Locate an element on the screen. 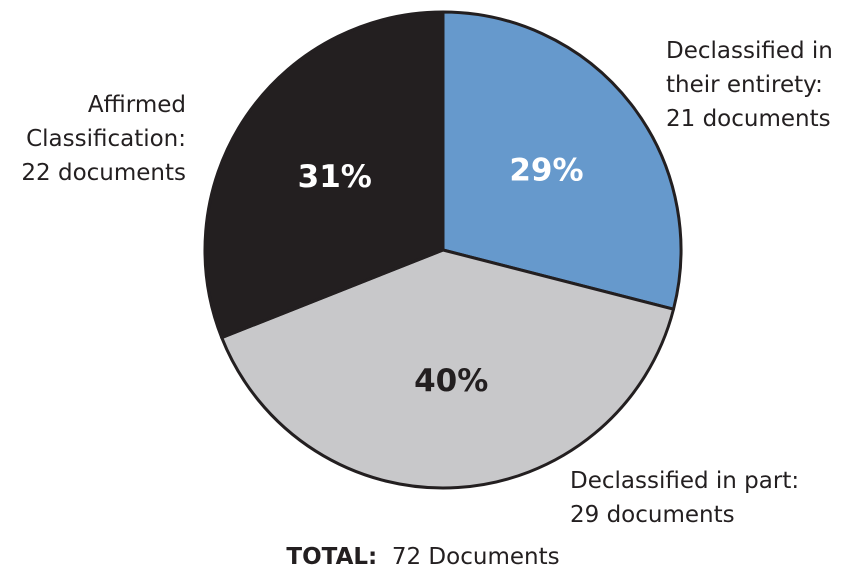  category-note: 22 documents is located at coordinates (103, 173).